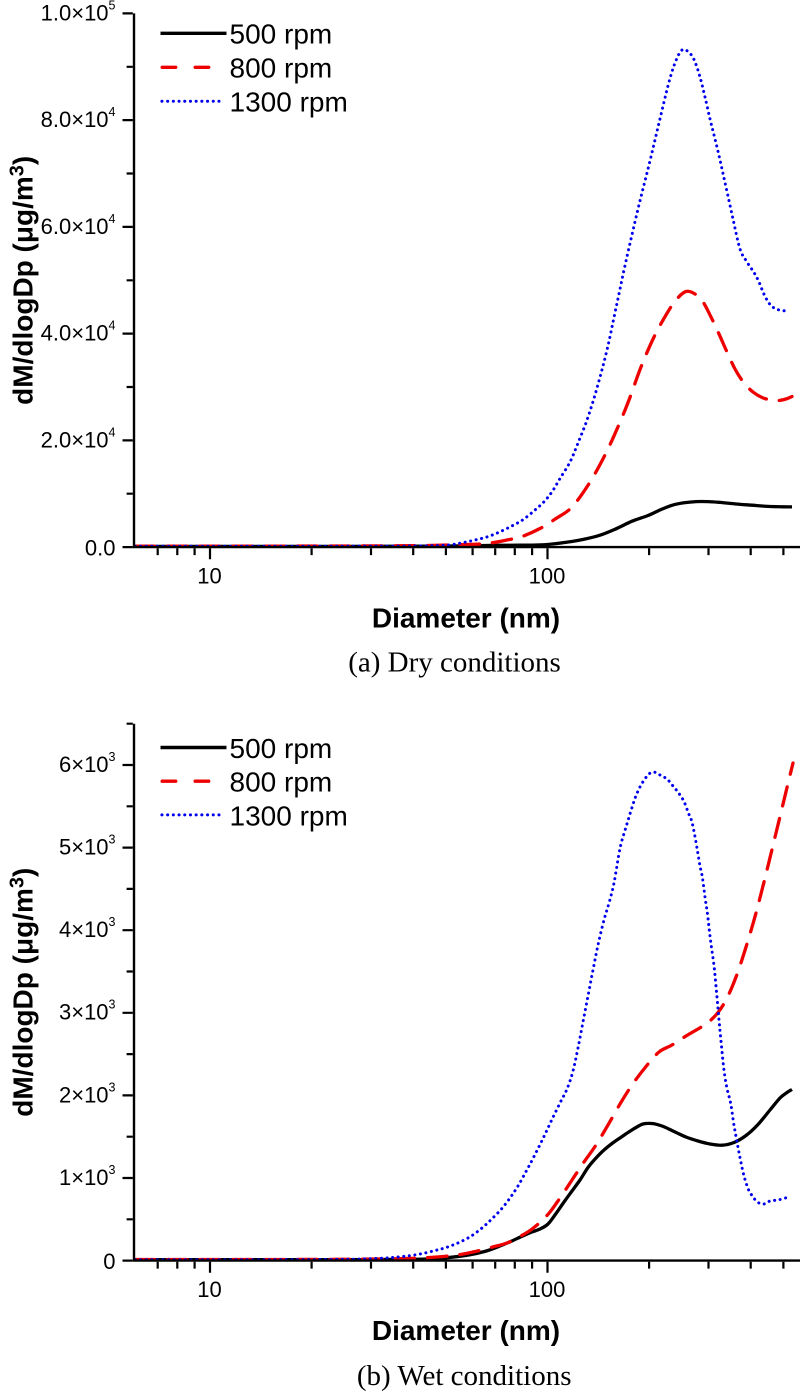 The height and width of the screenshot is (1394, 800). What do you see at coordinates (78, 438) in the screenshot?
I see `svg-text: 2.0×10⁴` at bounding box center [78, 438].